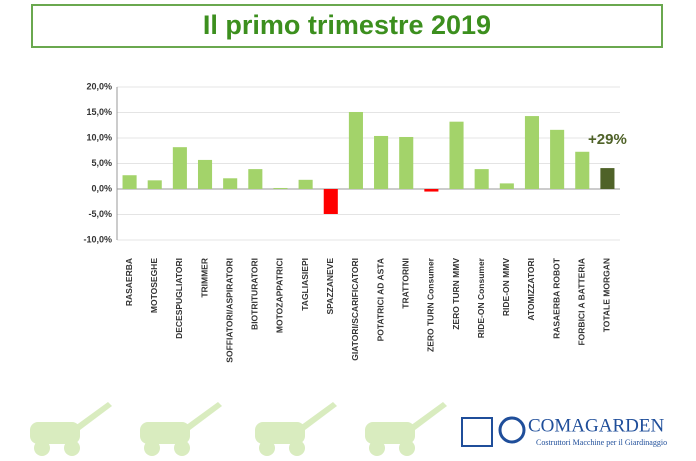  What do you see at coordinates (431, 304) in the screenshot?
I see `x-tick-label: ZERO TURN Consumer` at bounding box center [431, 304].